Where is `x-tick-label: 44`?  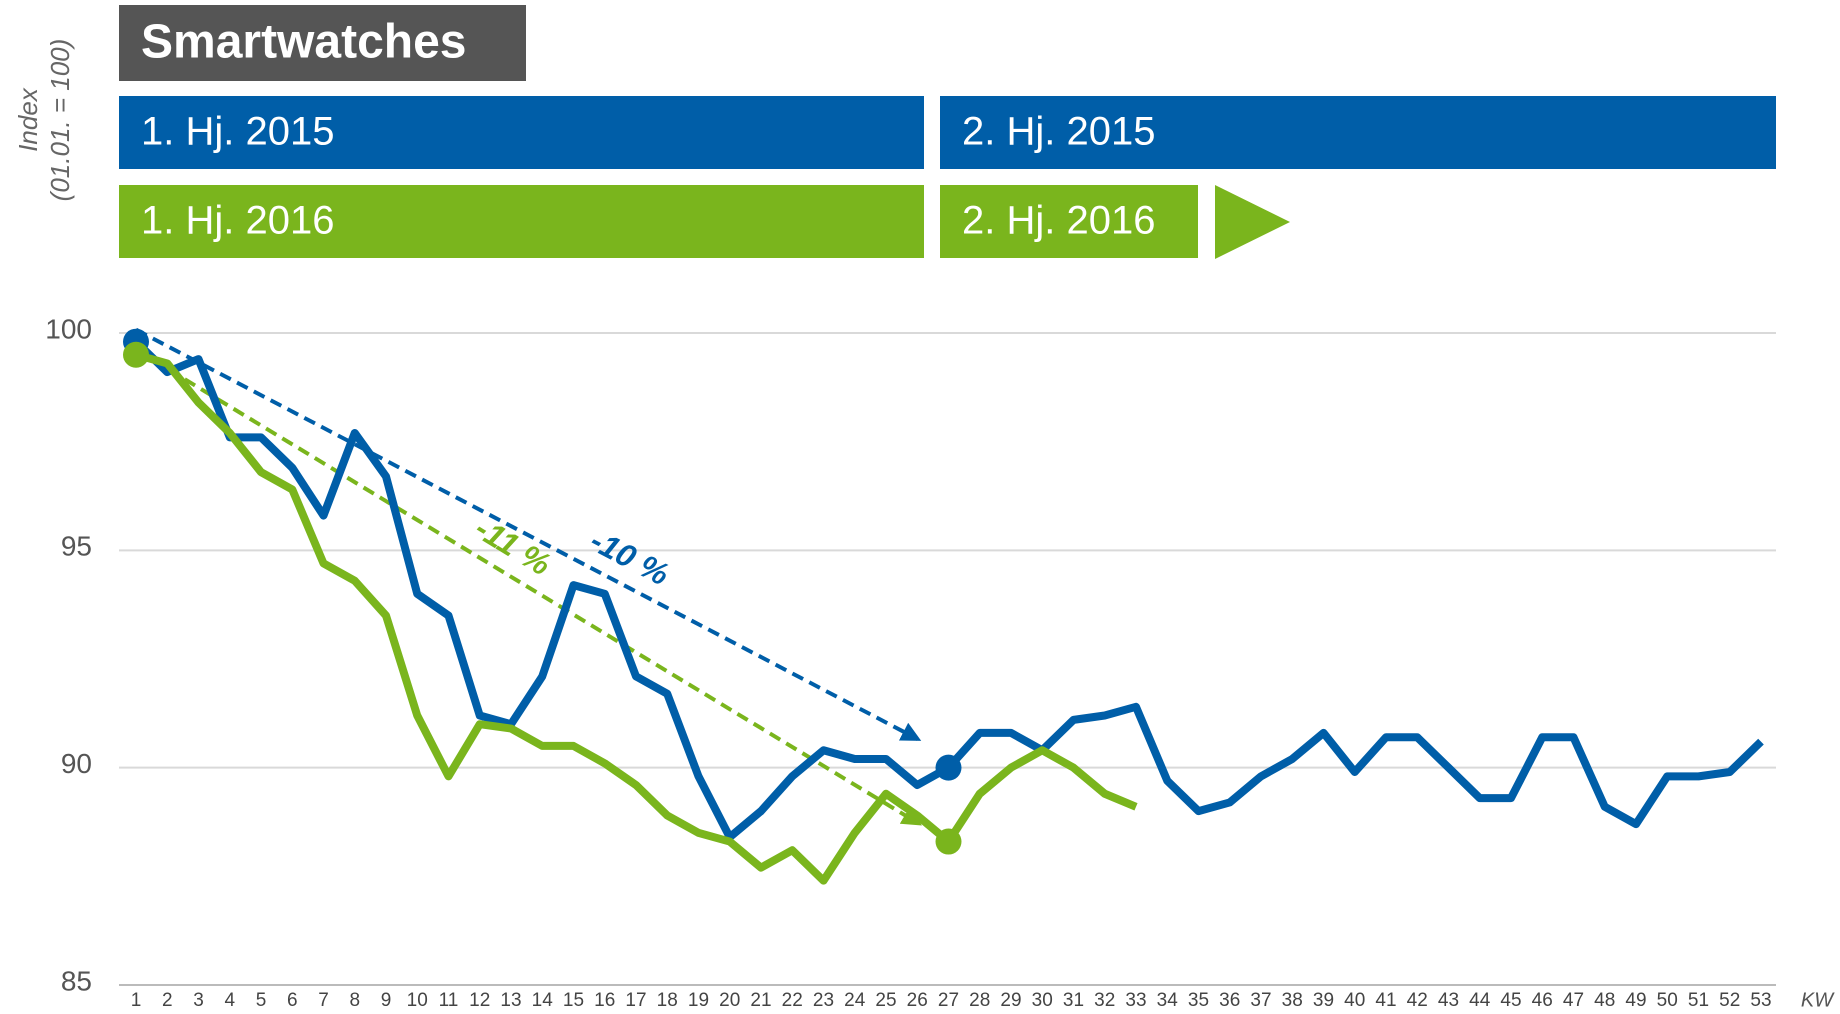 x-tick-label: 44 is located at coordinates (1480, 1000).